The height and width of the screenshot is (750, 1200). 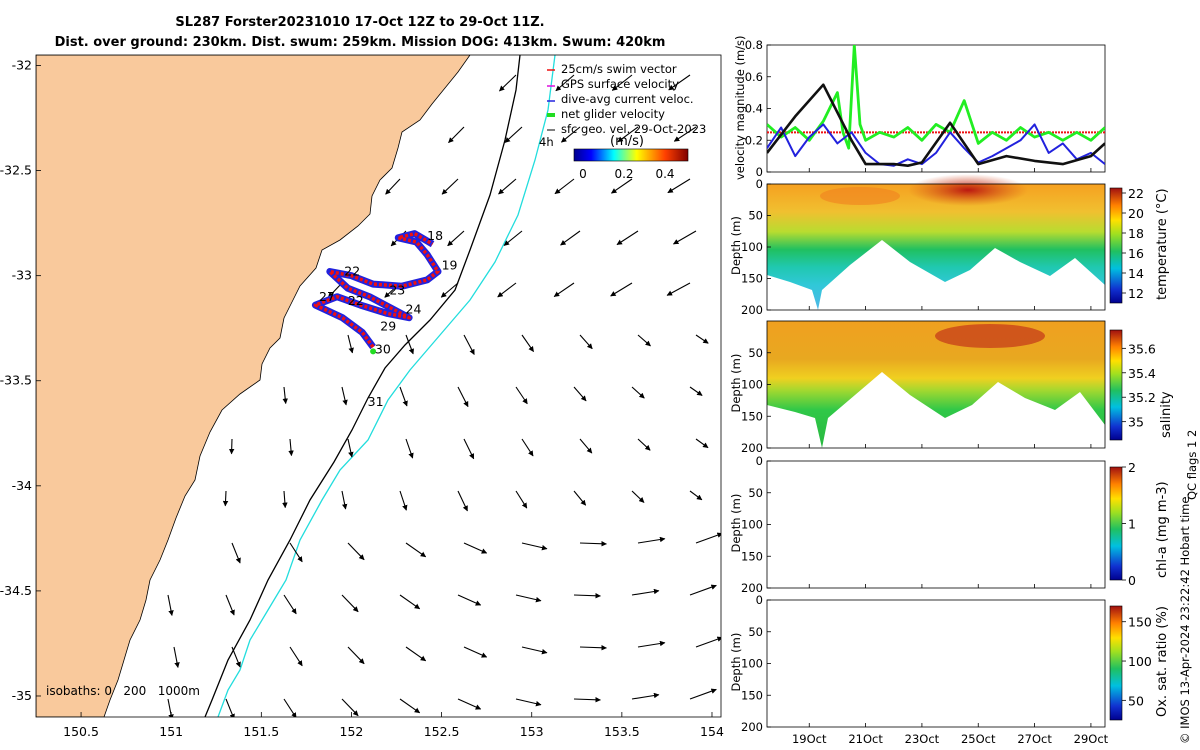 What do you see at coordinates (546, 142) in the screenshot?
I see `legend-age: 4h` at bounding box center [546, 142].